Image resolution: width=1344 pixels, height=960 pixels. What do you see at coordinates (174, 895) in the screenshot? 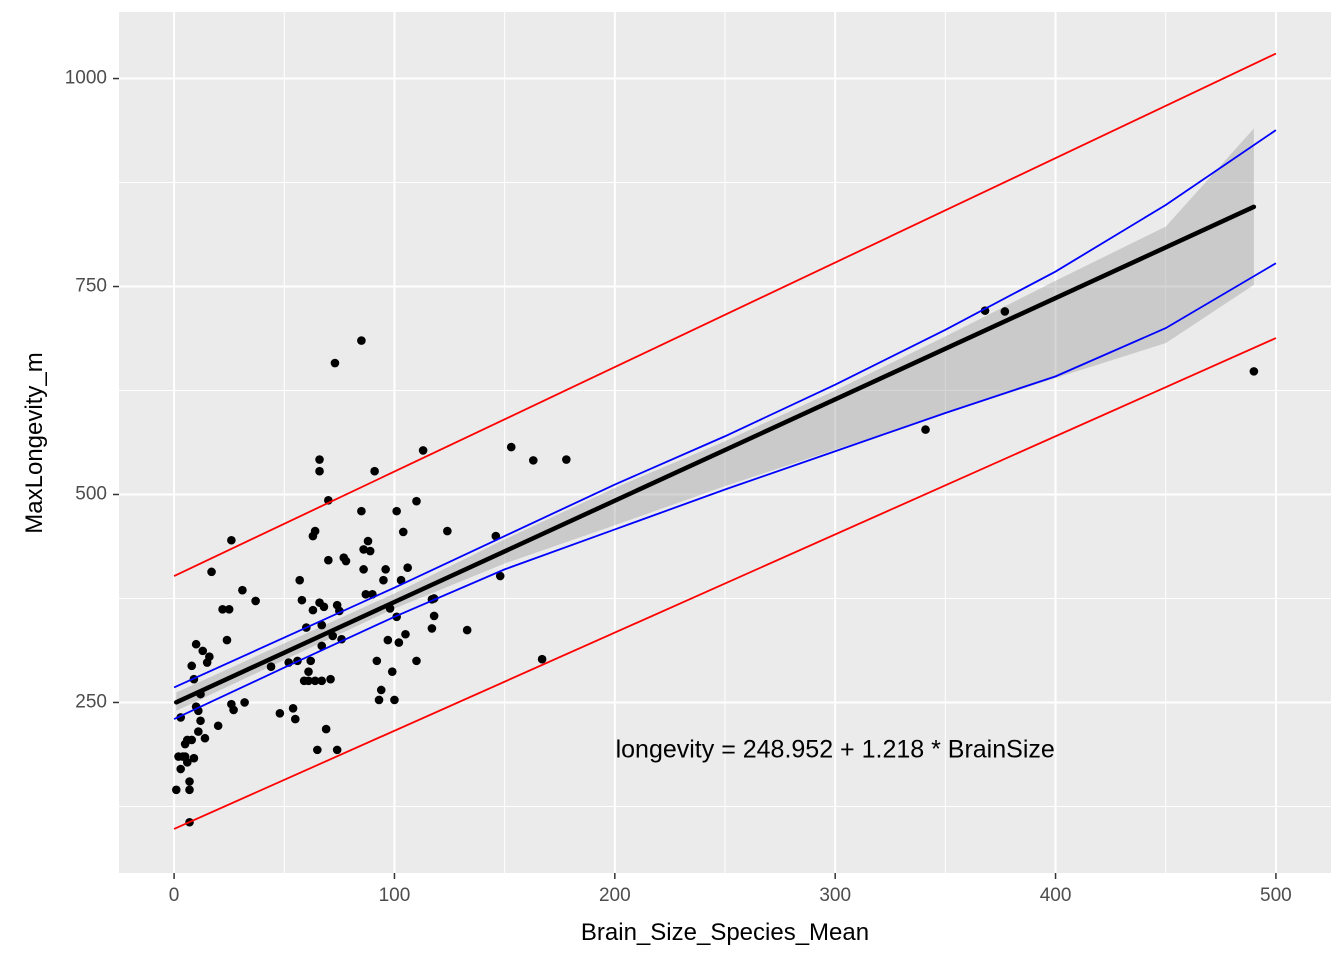
I see `x-tick-label: 0` at bounding box center [174, 895].